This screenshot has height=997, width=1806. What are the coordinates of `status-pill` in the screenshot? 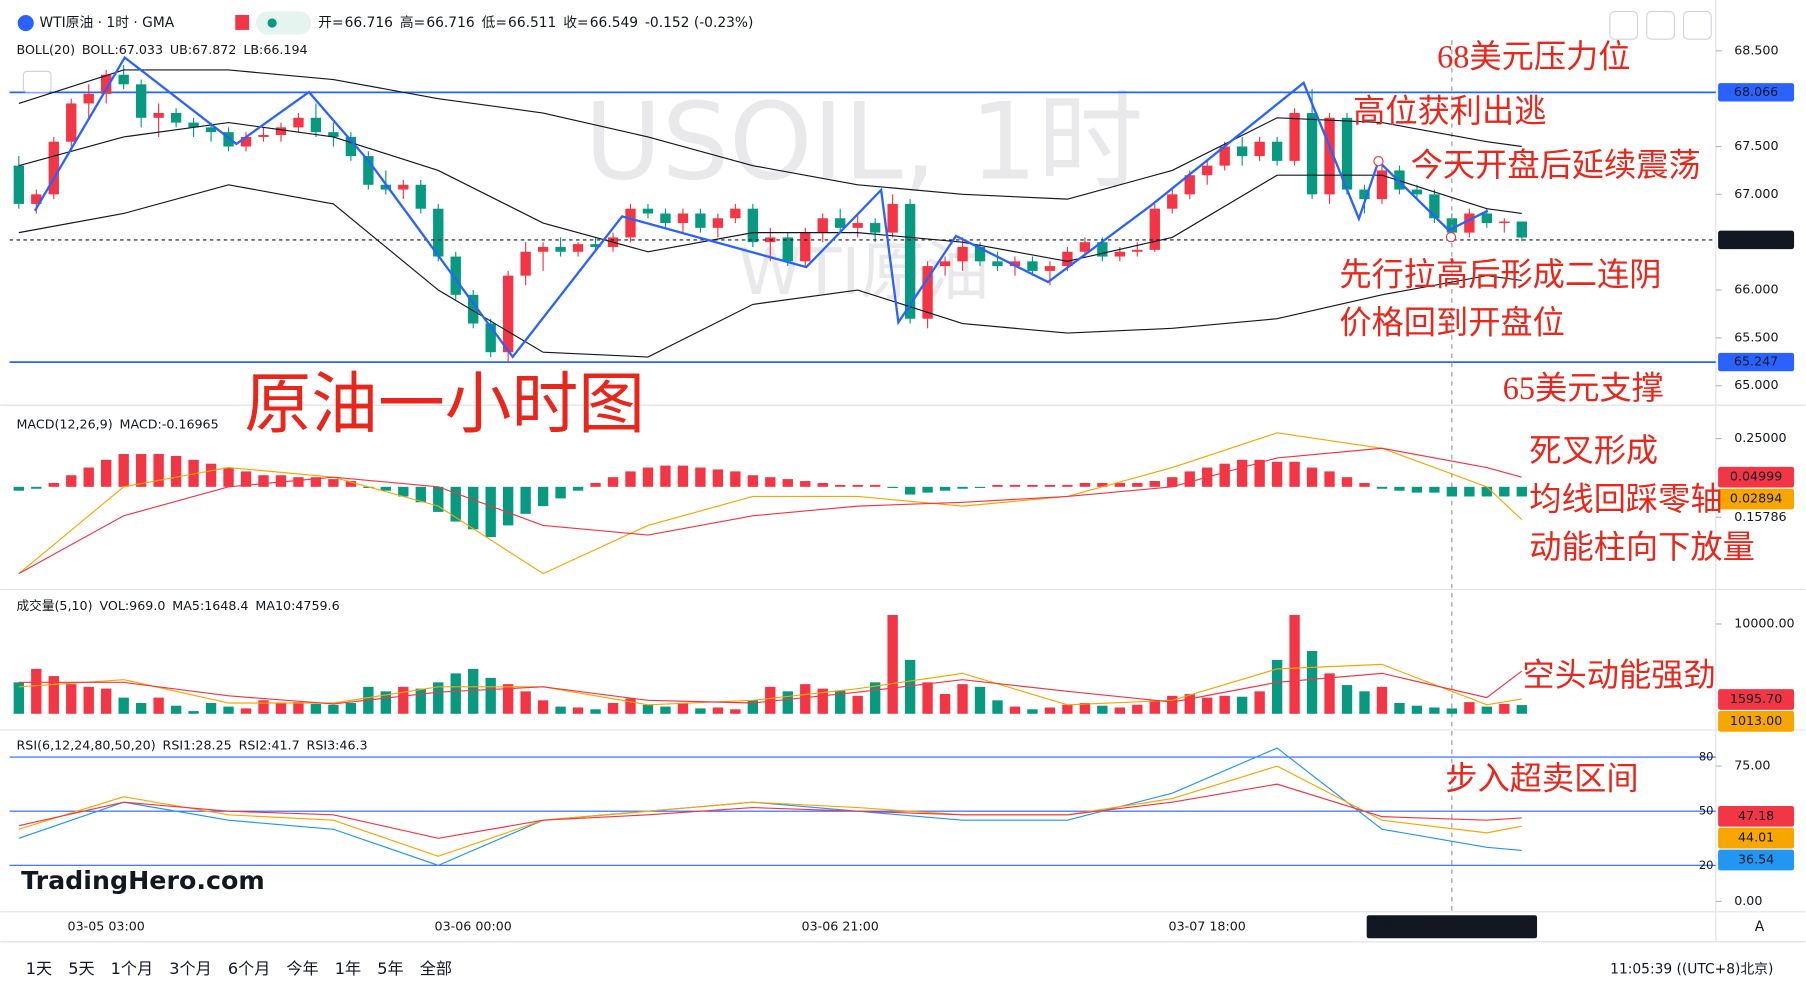 It's located at (283, 23).